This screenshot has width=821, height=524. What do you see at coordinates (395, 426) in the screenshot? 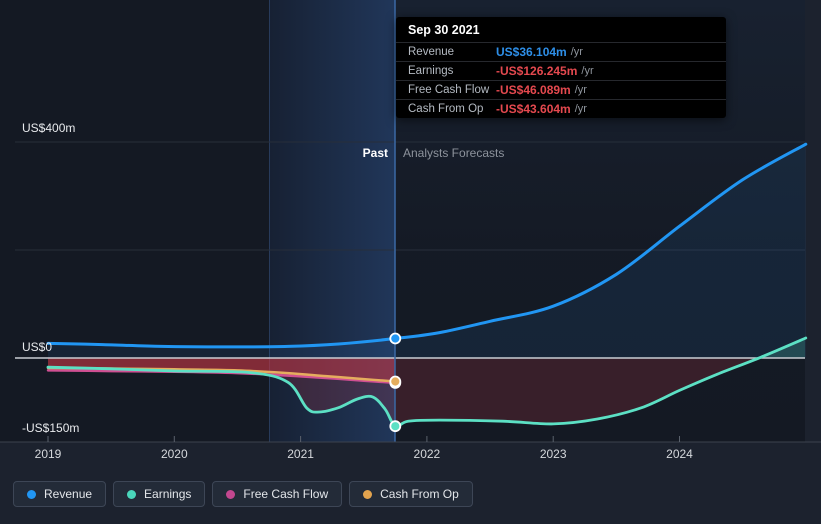
I see `earnings-marker-dot` at bounding box center [395, 426].